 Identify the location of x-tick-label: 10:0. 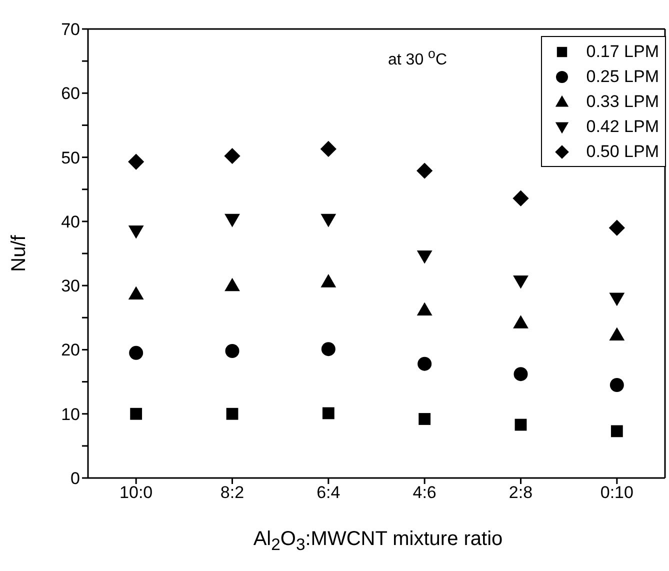
(136, 492).